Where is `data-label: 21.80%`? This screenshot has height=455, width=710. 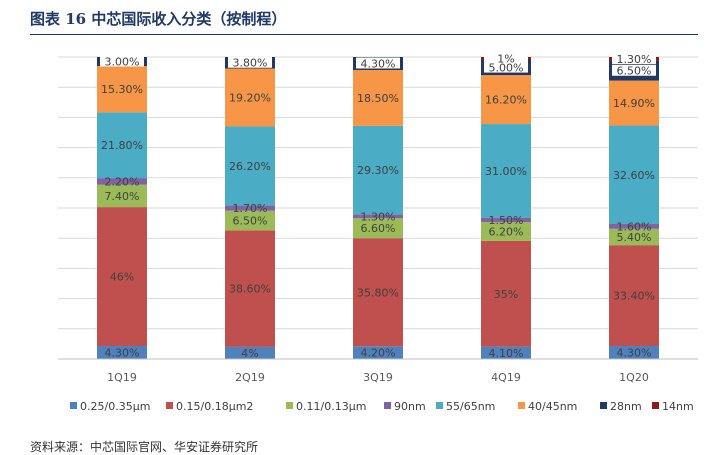 data-label: 21.80% is located at coordinates (122, 145).